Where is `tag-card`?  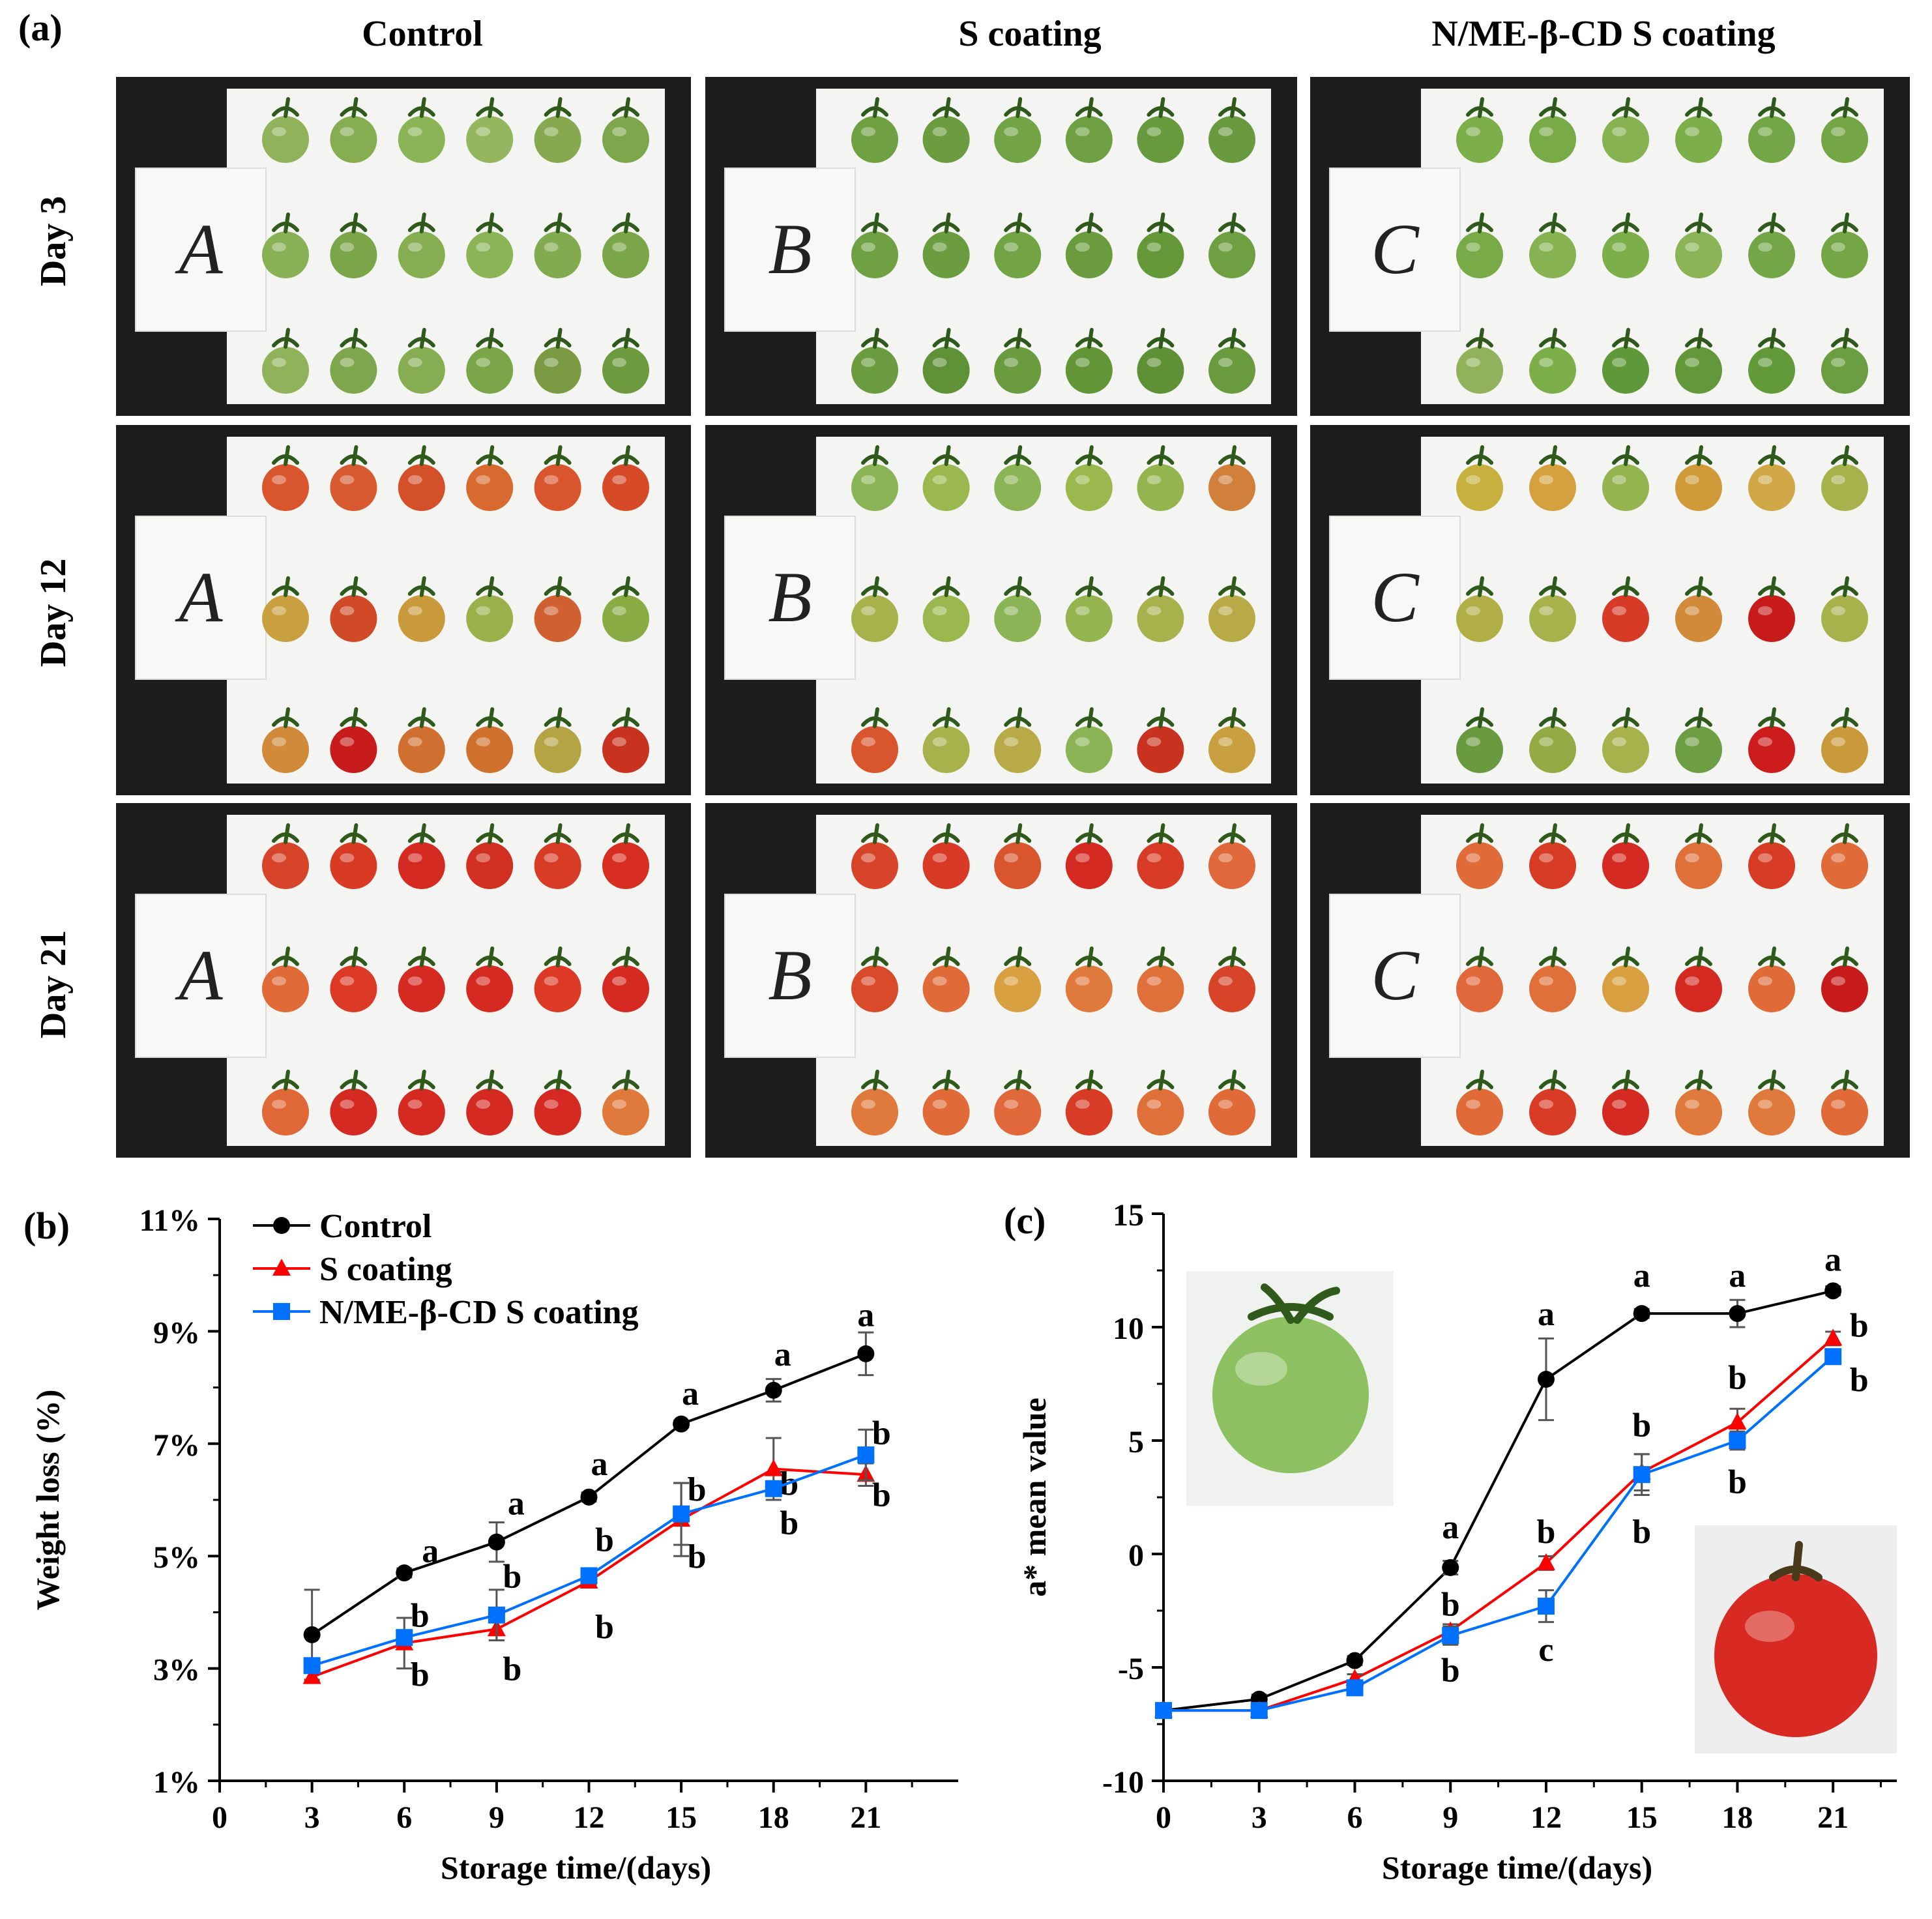 tag-card is located at coordinates (790, 976).